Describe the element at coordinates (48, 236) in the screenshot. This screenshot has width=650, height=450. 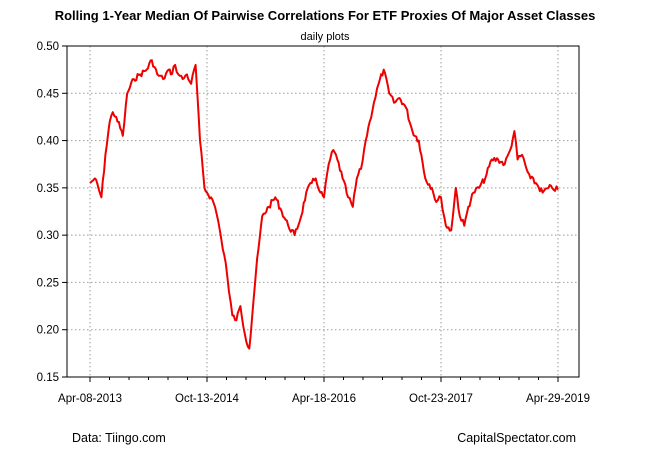
I see `y-tick-label: 0.30` at that location.